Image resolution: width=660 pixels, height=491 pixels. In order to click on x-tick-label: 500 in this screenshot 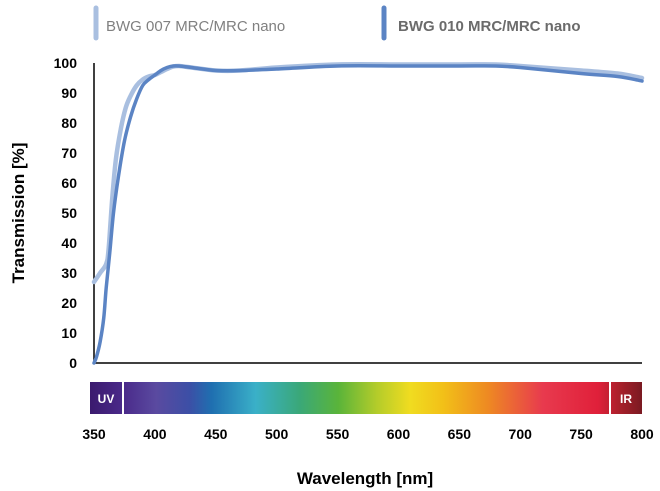, I will do `click(277, 434)`.